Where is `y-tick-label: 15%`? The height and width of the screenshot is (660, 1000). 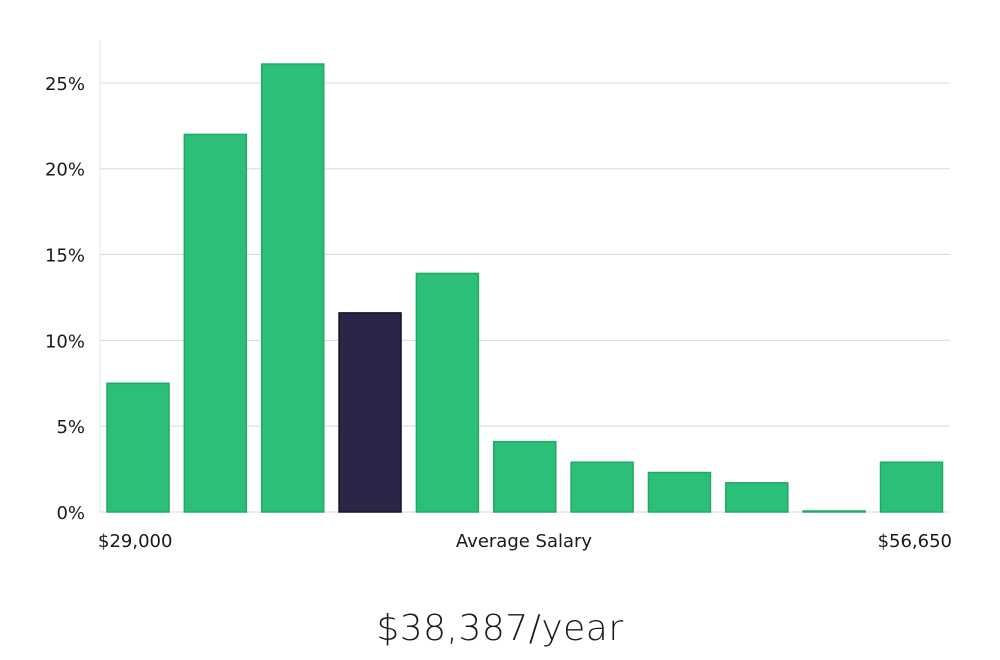 y-tick-label: 15% is located at coordinates (65, 256).